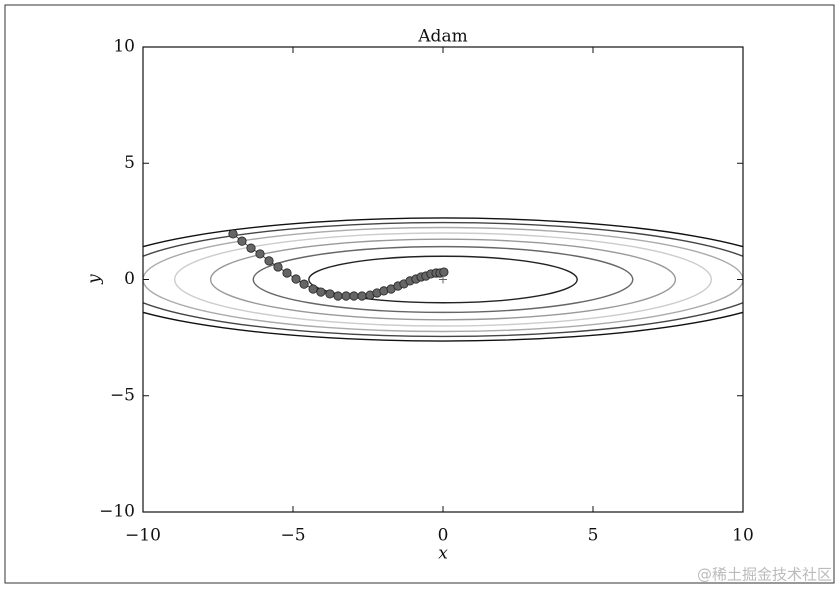 The image size is (839, 594). Describe the element at coordinates (764, 575) in the screenshot. I see `watermark: @稀土掘金技术社区` at that location.